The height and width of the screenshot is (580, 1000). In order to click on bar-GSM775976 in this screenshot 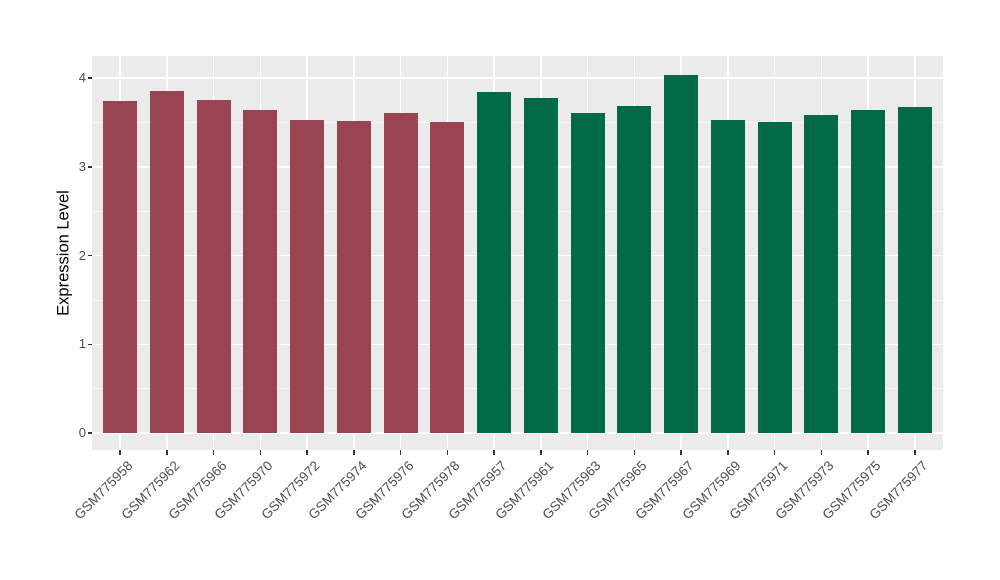, I will do `click(400, 273)`.